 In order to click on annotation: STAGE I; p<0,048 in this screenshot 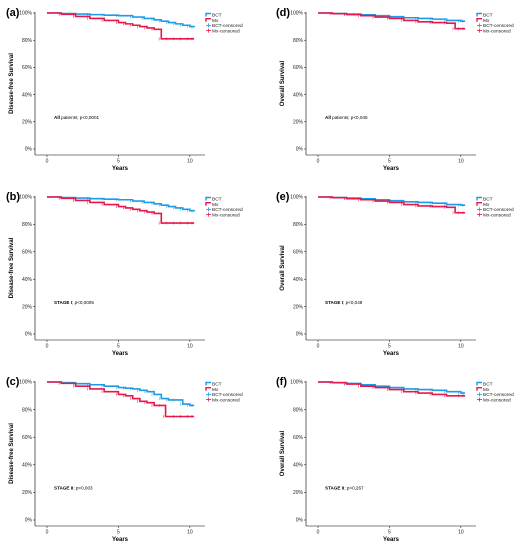, I will do `click(344, 302)`.